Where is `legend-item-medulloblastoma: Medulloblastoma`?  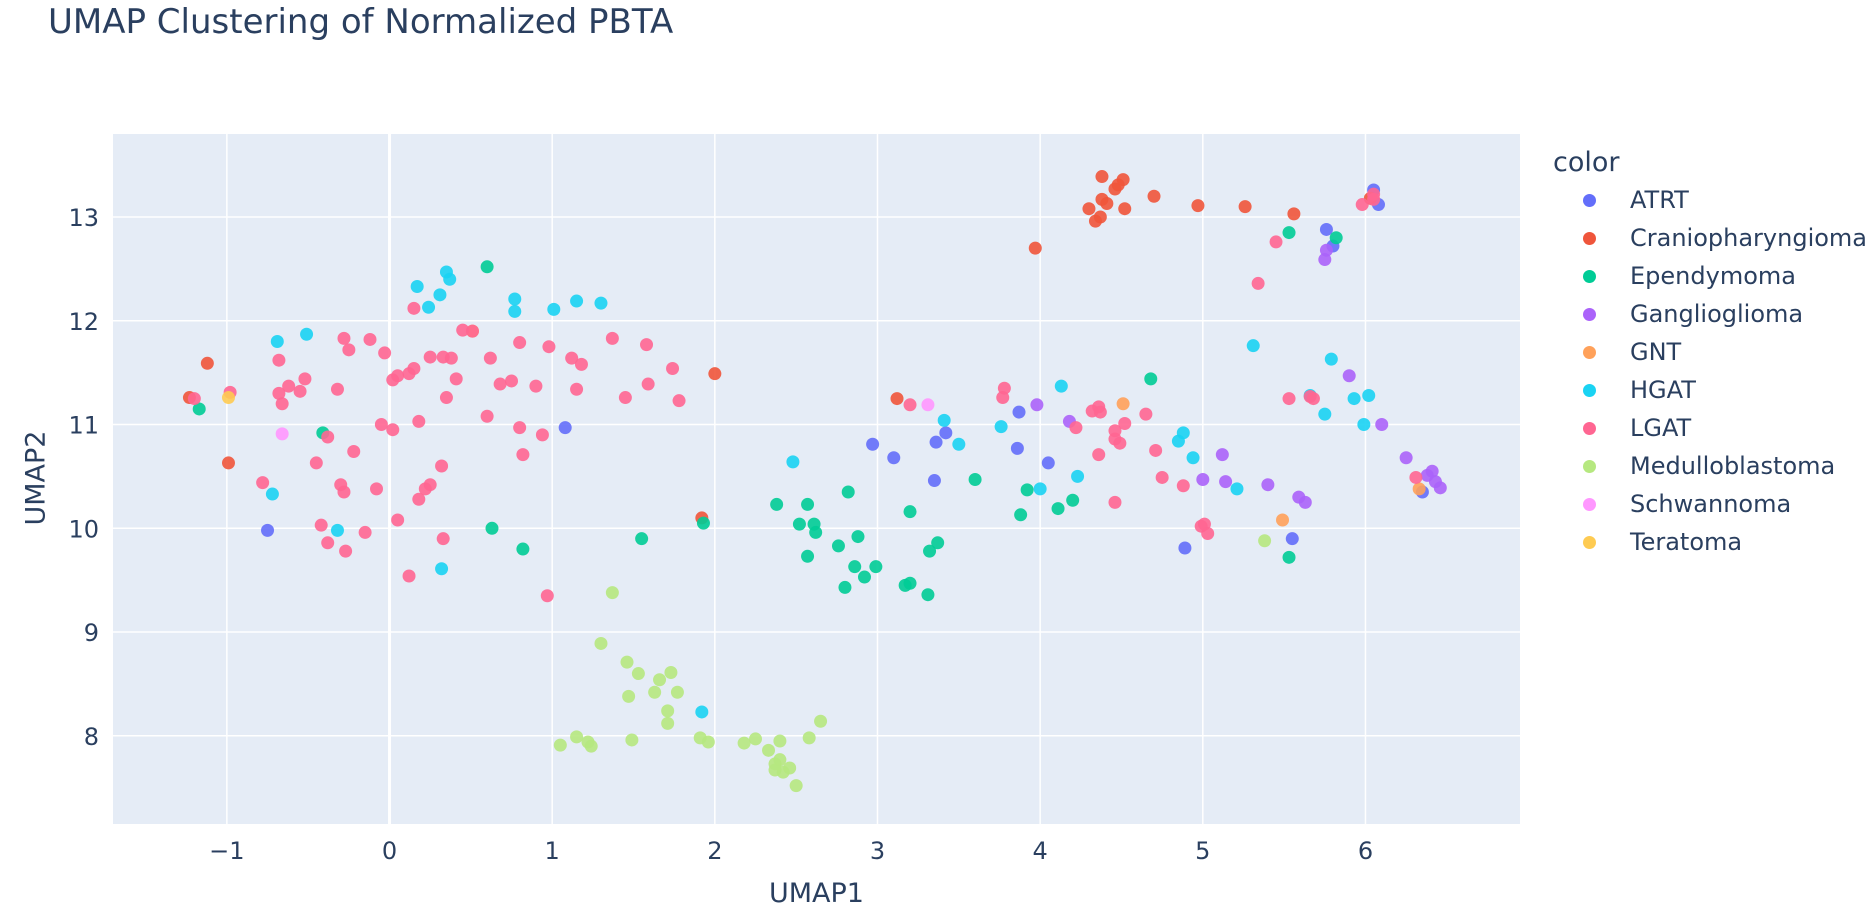
legend-item-medulloblastoma: Medulloblastoma is located at coordinates (1710, 466).